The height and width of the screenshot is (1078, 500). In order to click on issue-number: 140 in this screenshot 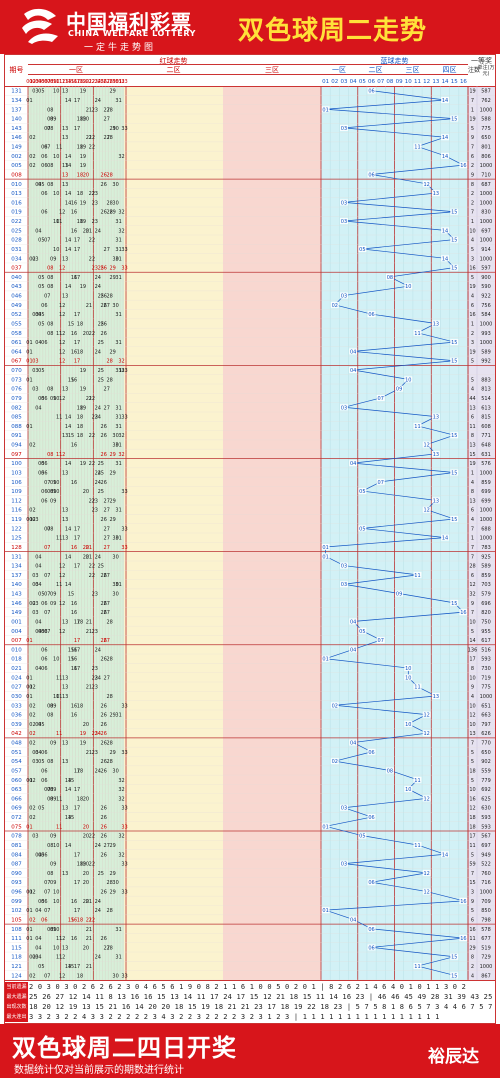, I will do `click(16, 120)`.